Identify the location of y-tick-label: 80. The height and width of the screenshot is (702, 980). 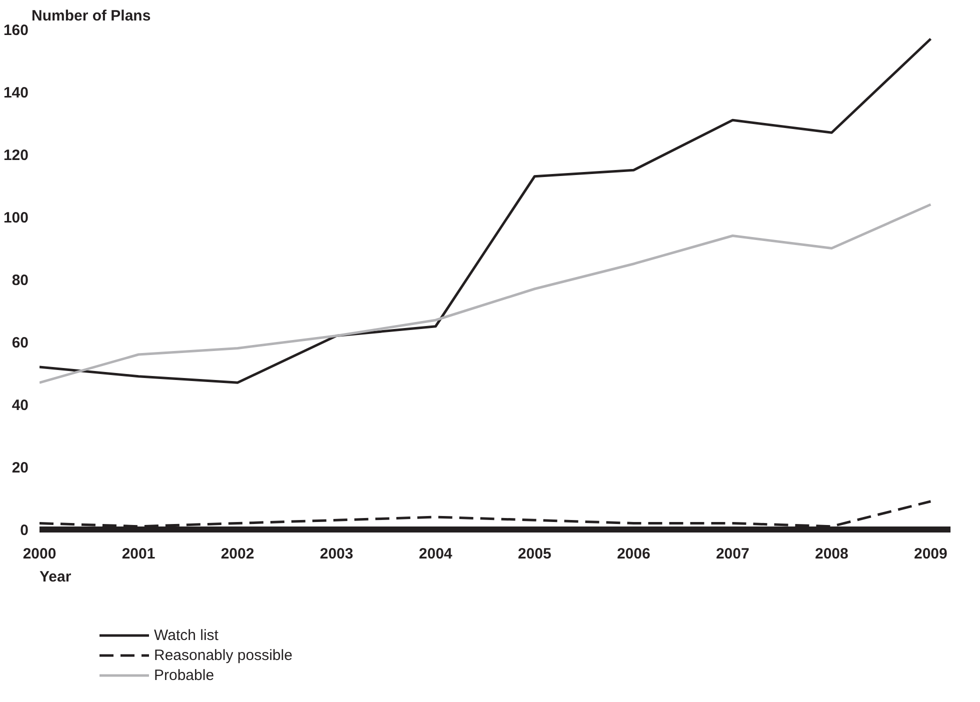
(20, 280).